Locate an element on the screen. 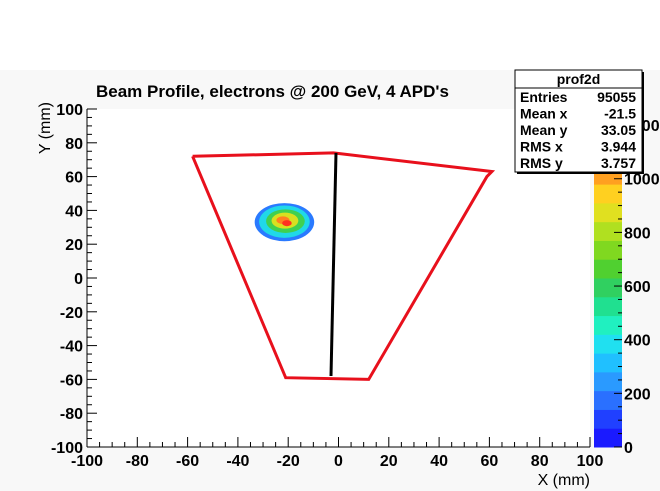 Image resolution: width=660 pixels, height=491 pixels. y-tick-label: 0 is located at coordinates (78, 279).